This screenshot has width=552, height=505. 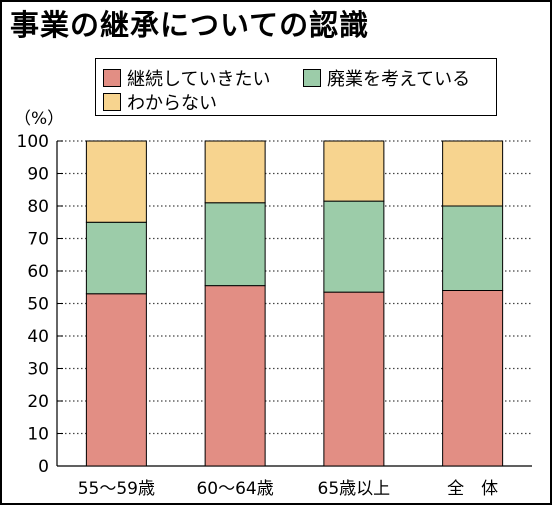 What do you see at coordinates (399, 79) in the screenshot?
I see `legend-label-closure: 廃業を考えている` at bounding box center [399, 79].